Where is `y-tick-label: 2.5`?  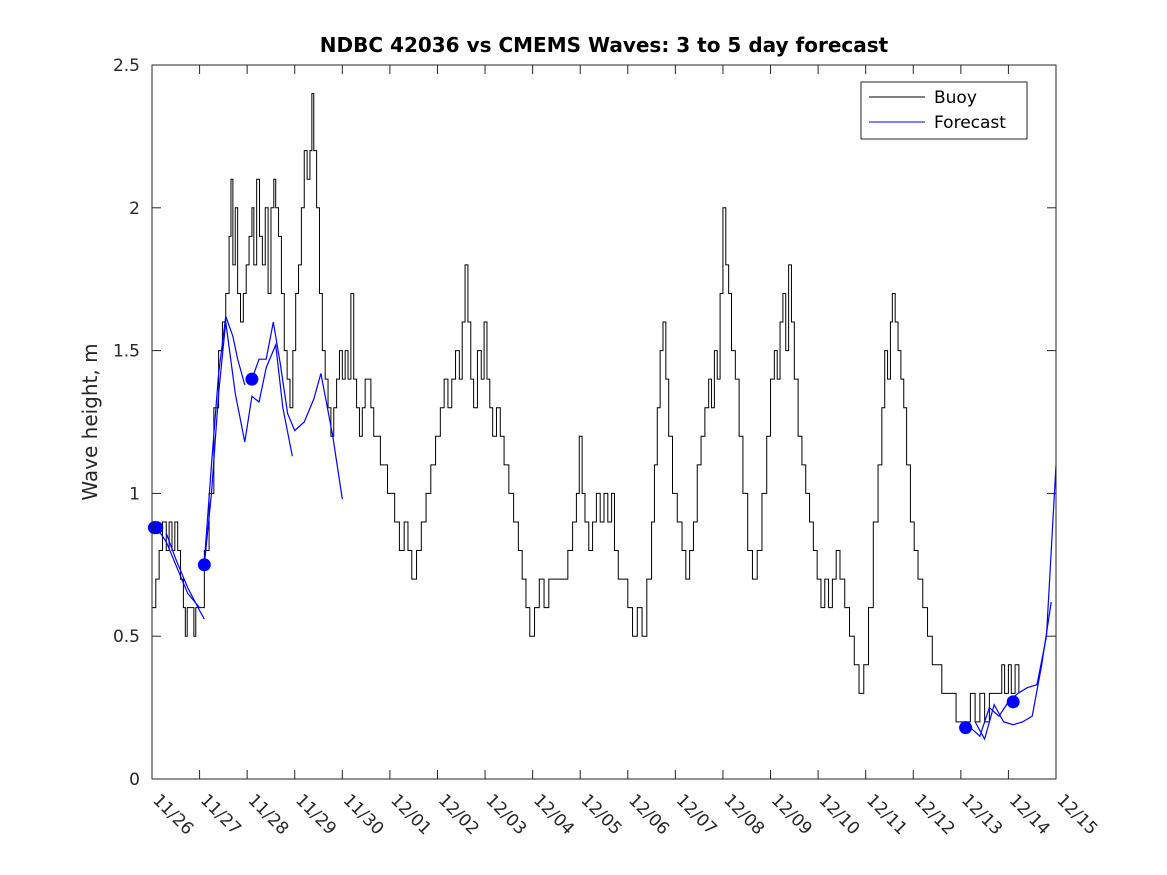
y-tick-label: 2.5 is located at coordinates (126, 66).